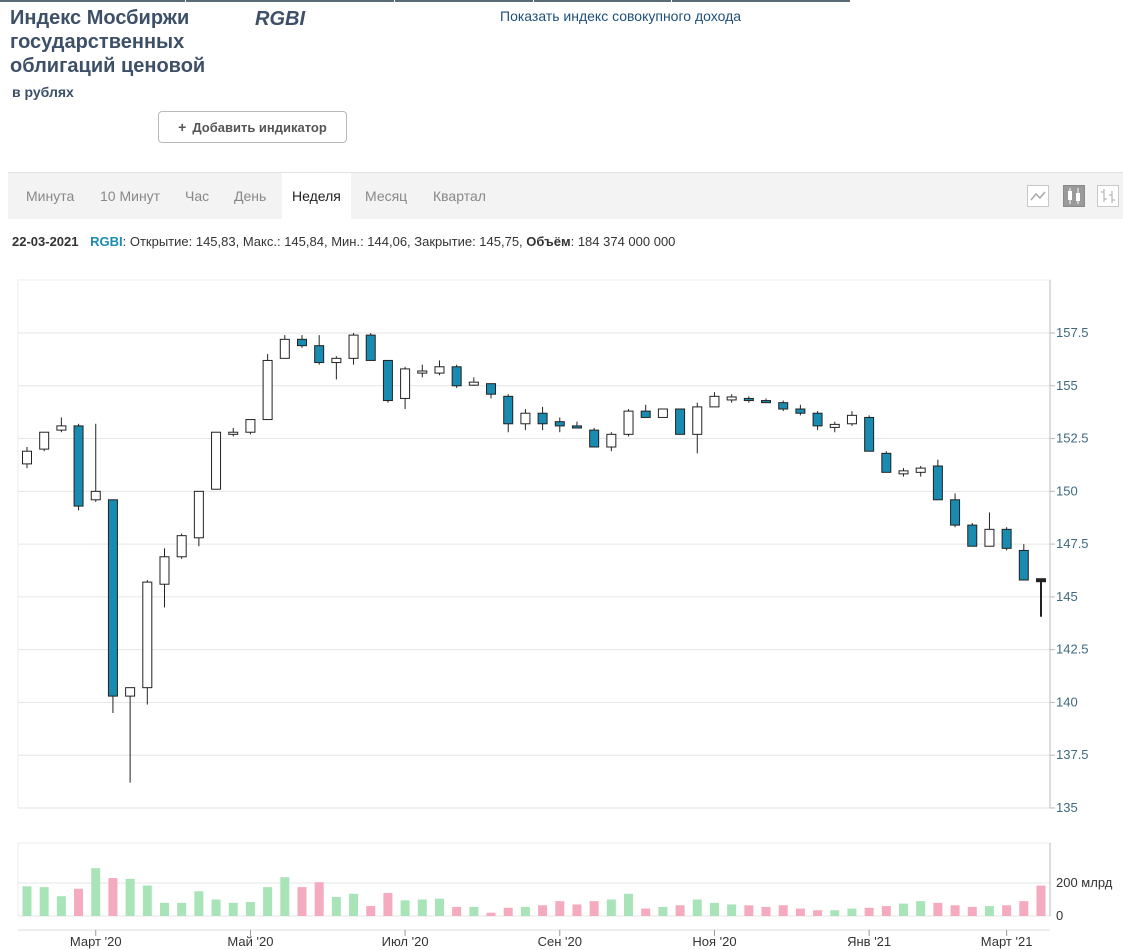 The width and height of the screenshot is (1123, 950). I want to click on y-tick-label: 135, so click(1067, 807).